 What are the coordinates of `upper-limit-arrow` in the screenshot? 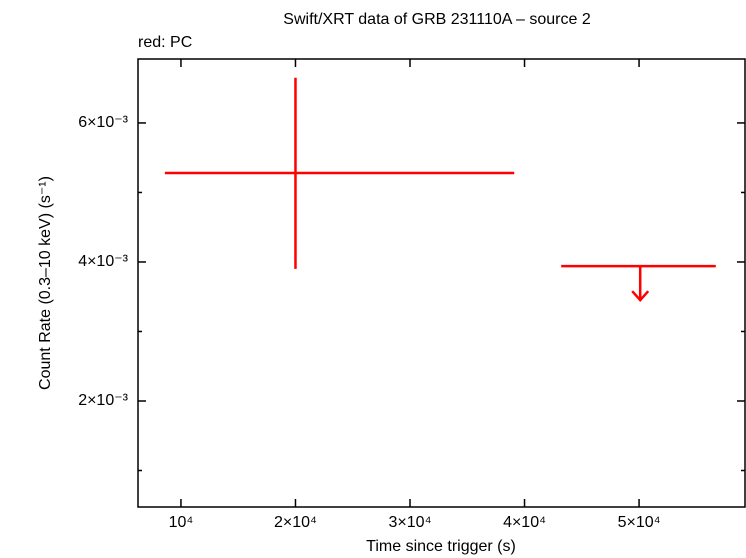 It's located at (640, 284).